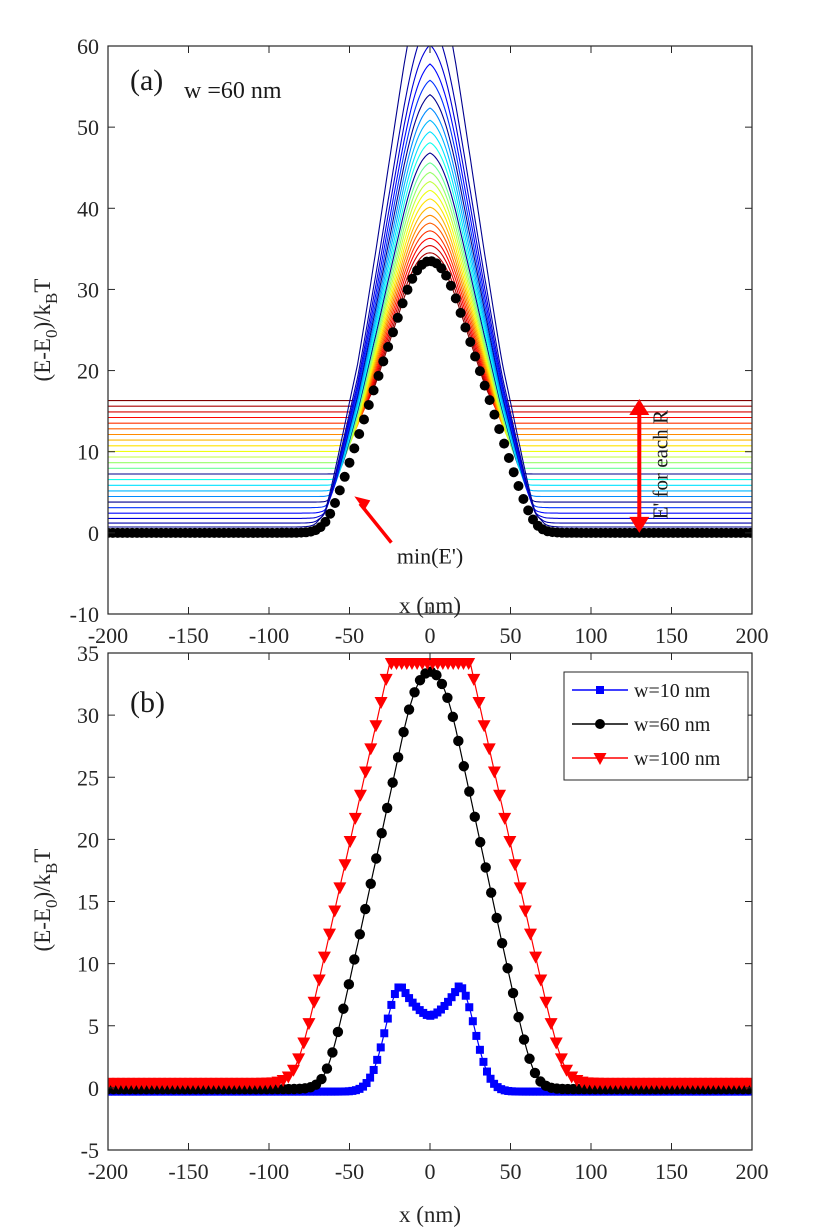 This screenshot has height=1230, width=831. I want to click on panel-b-y-axis-label: (E-E0)/kBT, so click(45, 900).